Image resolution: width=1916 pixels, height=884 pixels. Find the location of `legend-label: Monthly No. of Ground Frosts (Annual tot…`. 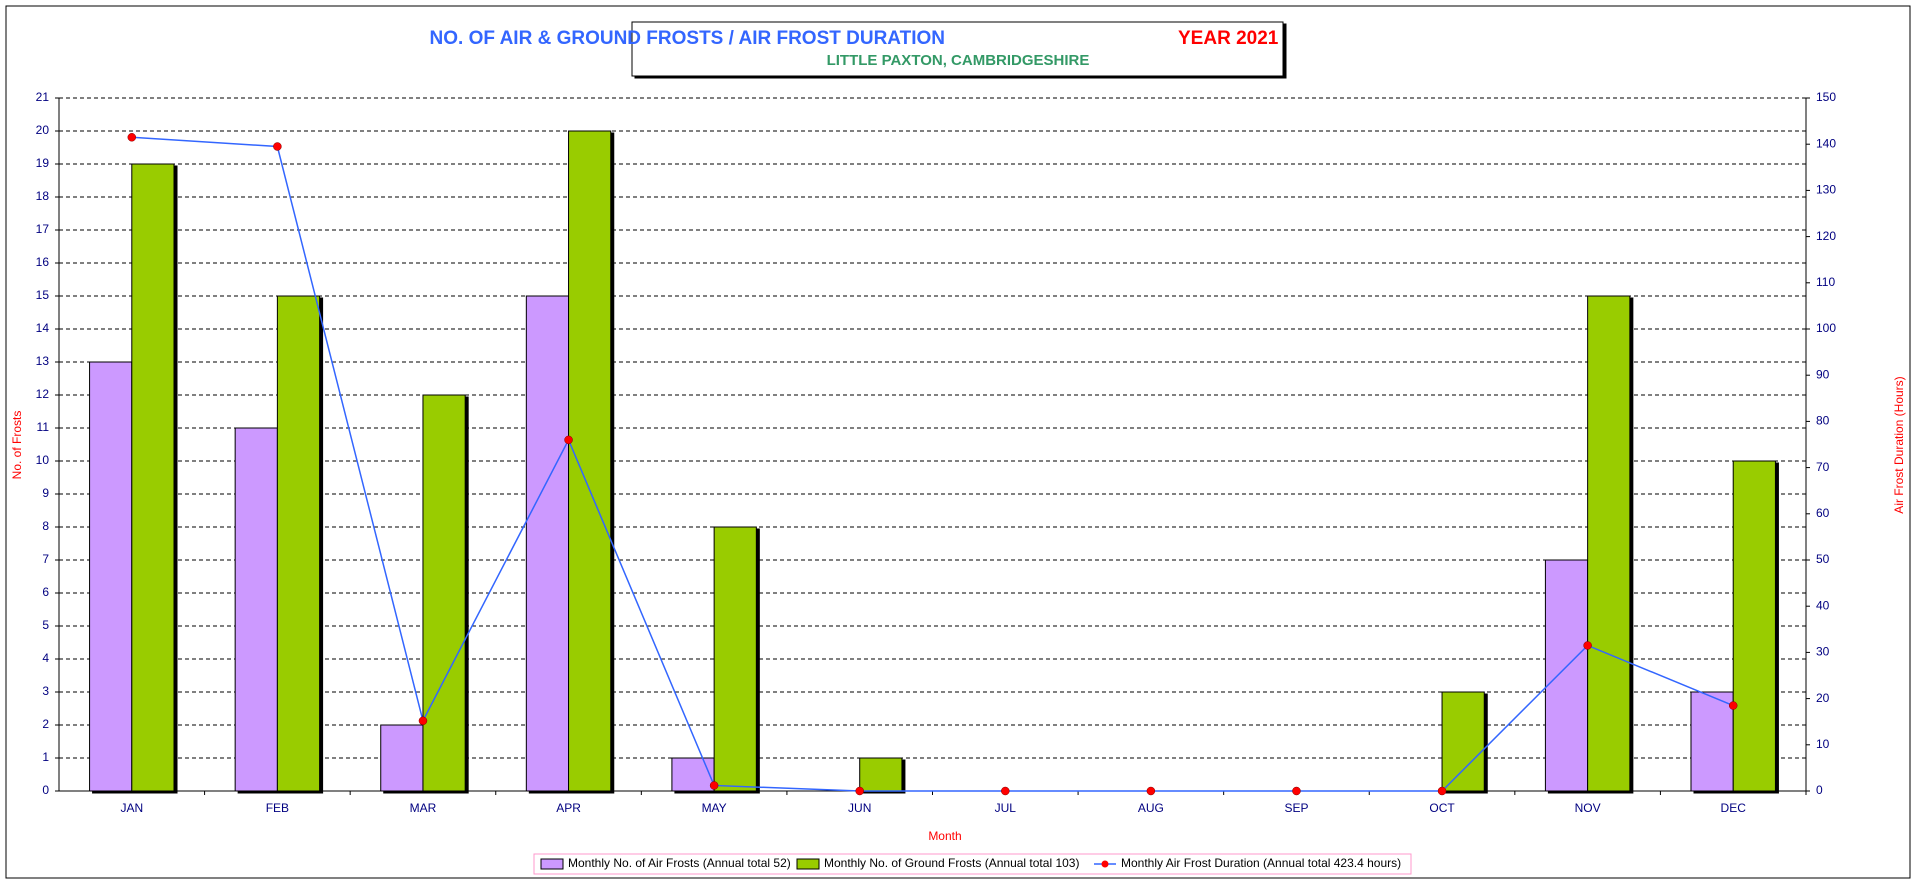

legend-label: Monthly No. of Ground Frosts (Annual tot… is located at coordinates (951, 863).